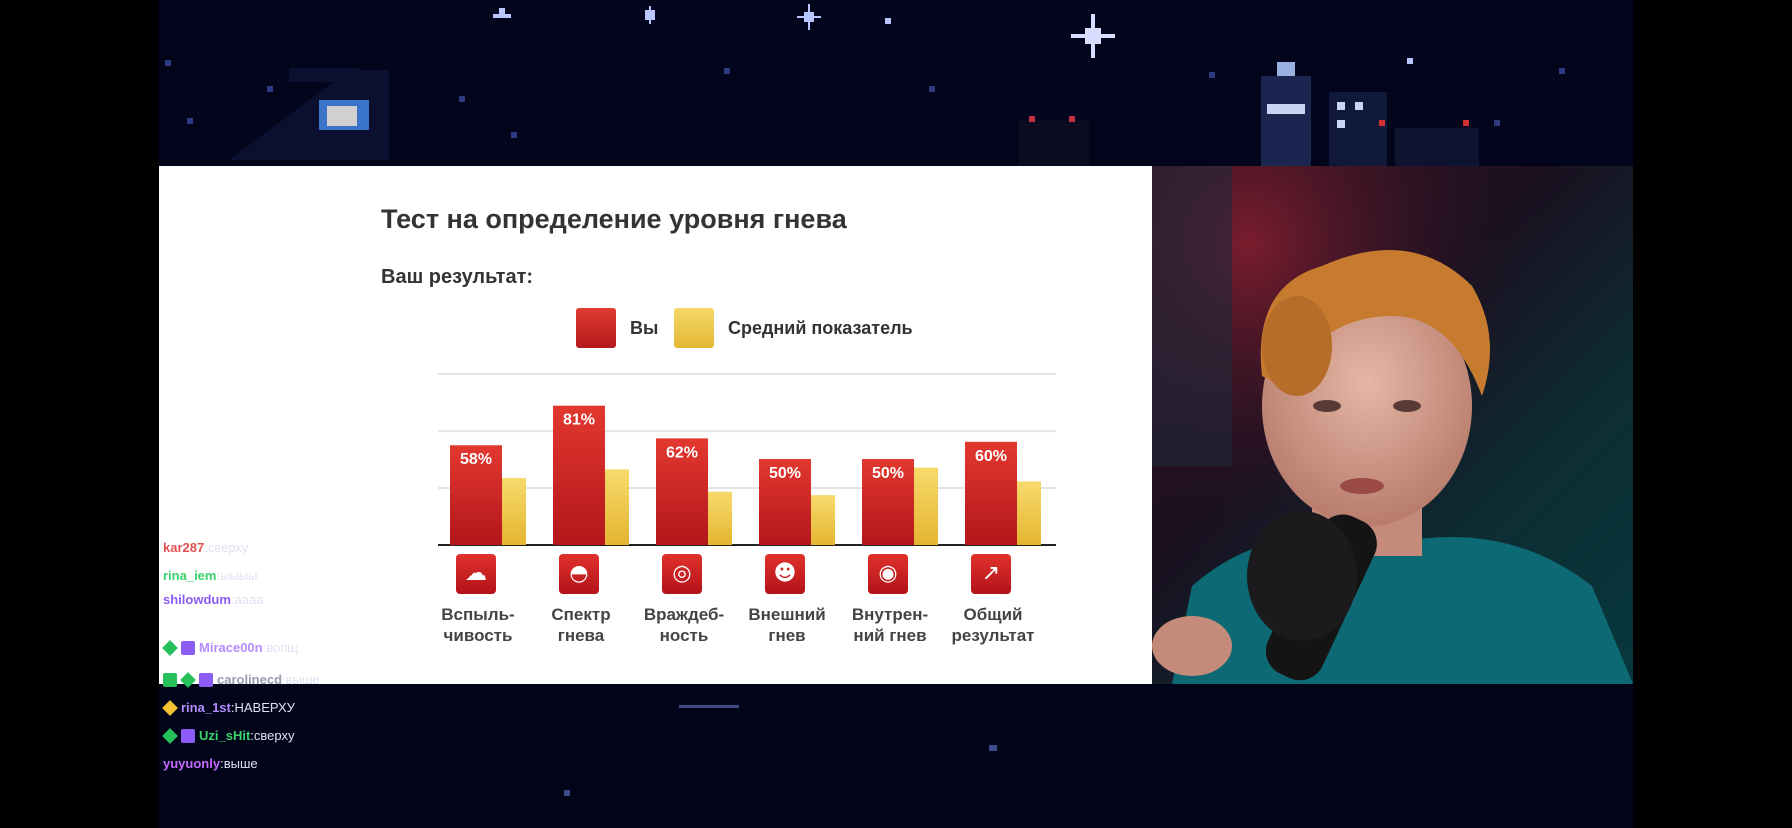 This screenshot has width=1792, height=828. What do you see at coordinates (282, 647) in the screenshot?
I see `chat-text: вопщ` at bounding box center [282, 647].